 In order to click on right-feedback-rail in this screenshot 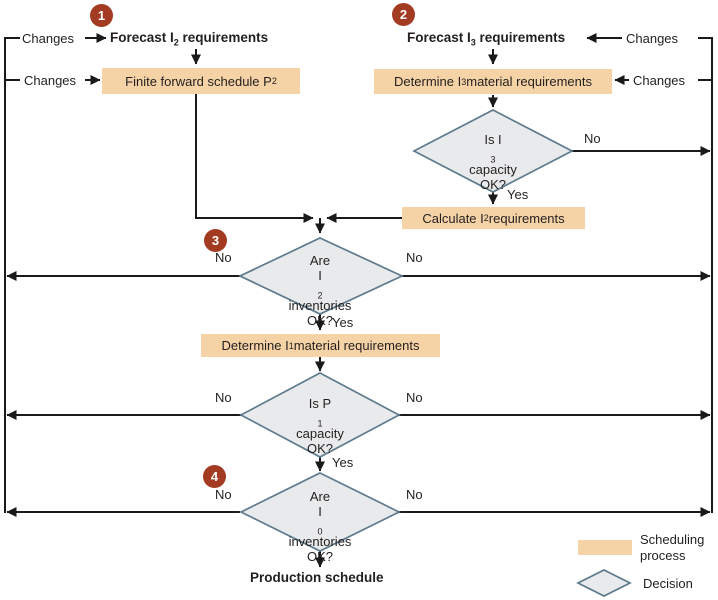, I will do `click(705, 275)`.